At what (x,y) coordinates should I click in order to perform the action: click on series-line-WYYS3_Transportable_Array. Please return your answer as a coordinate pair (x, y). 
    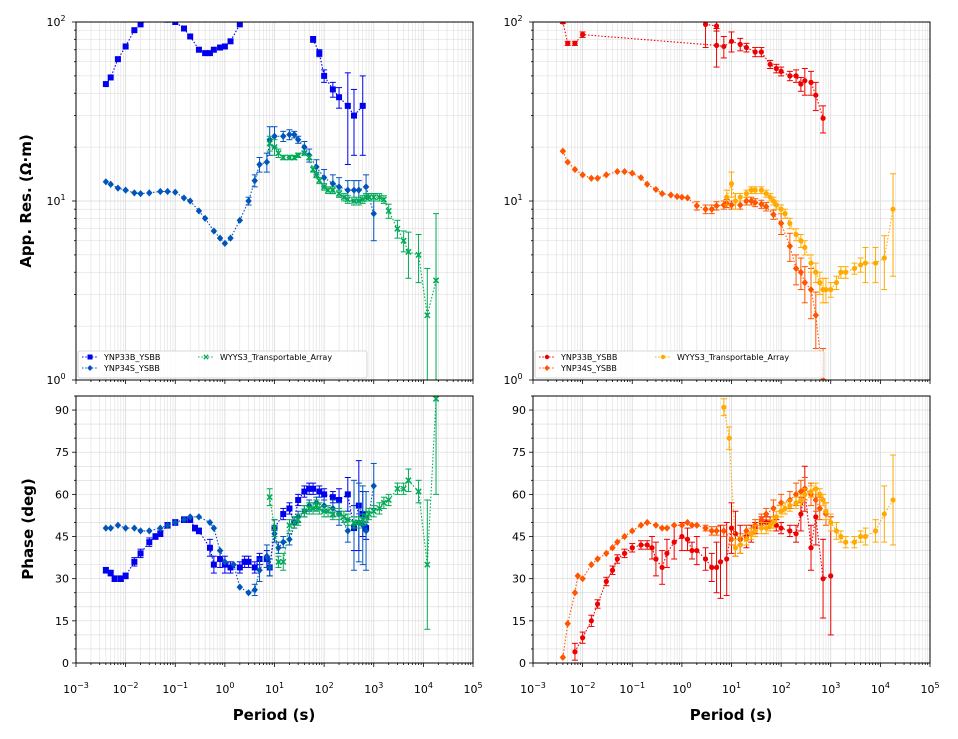
    Looking at the image, I should click on (808, 478).